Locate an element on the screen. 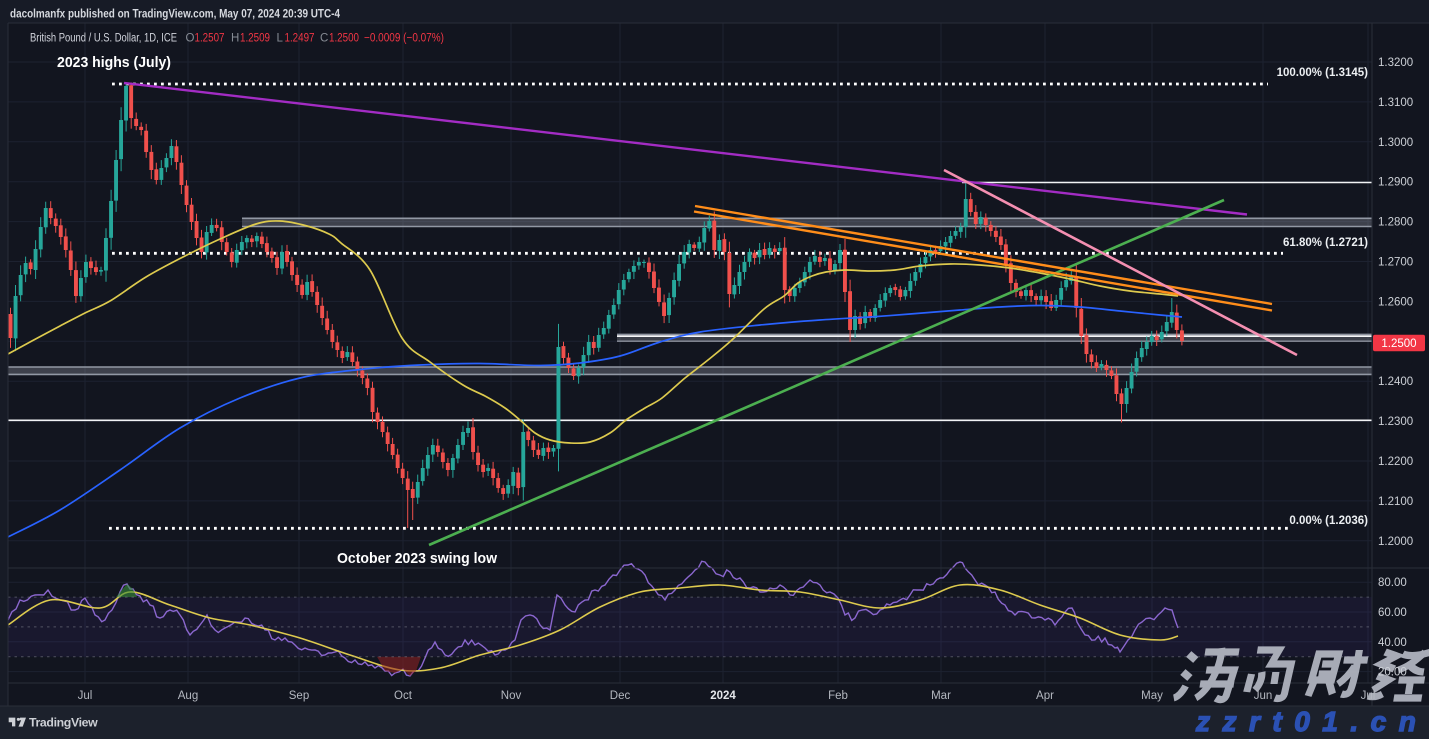 The width and height of the screenshot is (1429, 739). svg-text: Jun is located at coordinates (1263, 696).